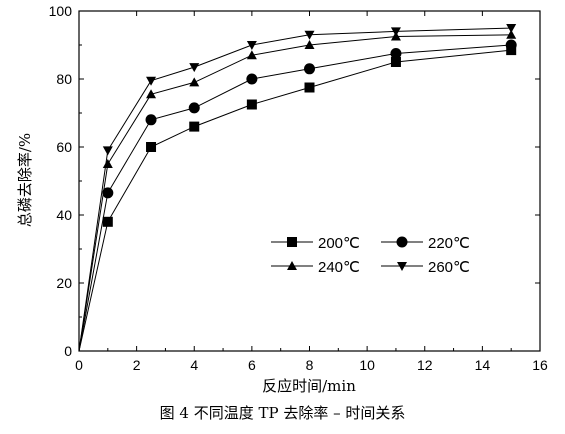 The width and height of the screenshot is (565, 434). What do you see at coordinates (425, 243) in the screenshot?
I see `legend-item: 220℃` at bounding box center [425, 243].